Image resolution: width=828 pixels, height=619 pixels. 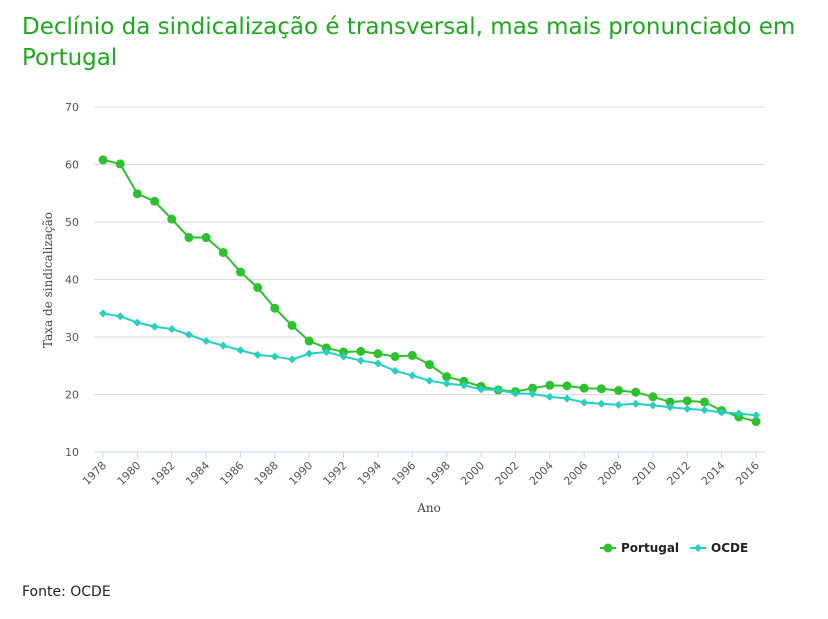 I want to click on x-tick-label: 1982, so click(x=163, y=473).